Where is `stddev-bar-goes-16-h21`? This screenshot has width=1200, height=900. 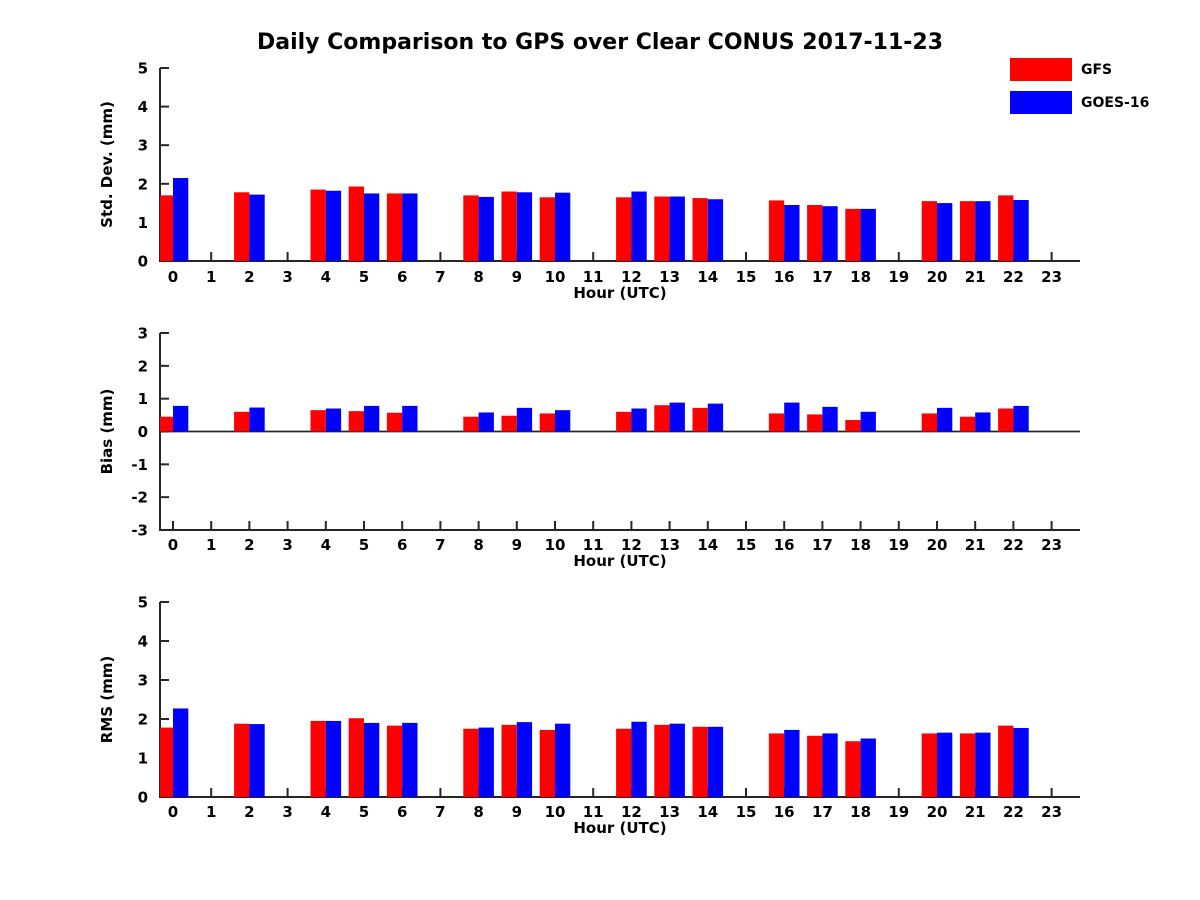 stddev-bar-goes-16-h21 is located at coordinates (983, 231).